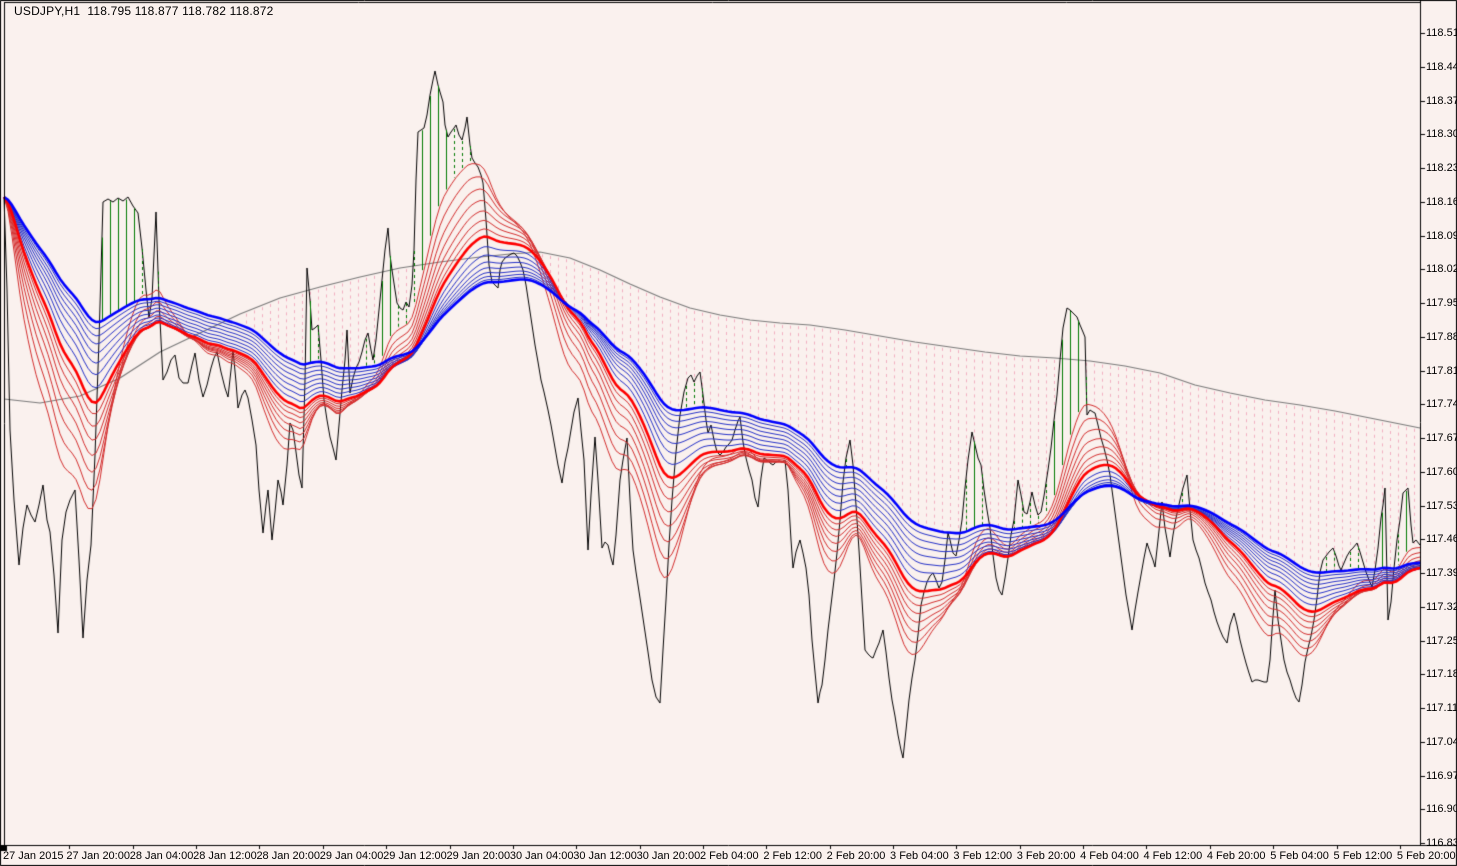  What do you see at coordinates (225, 856) in the screenshot?
I see `x-axis-label: 28 Jan 12:00` at bounding box center [225, 856].